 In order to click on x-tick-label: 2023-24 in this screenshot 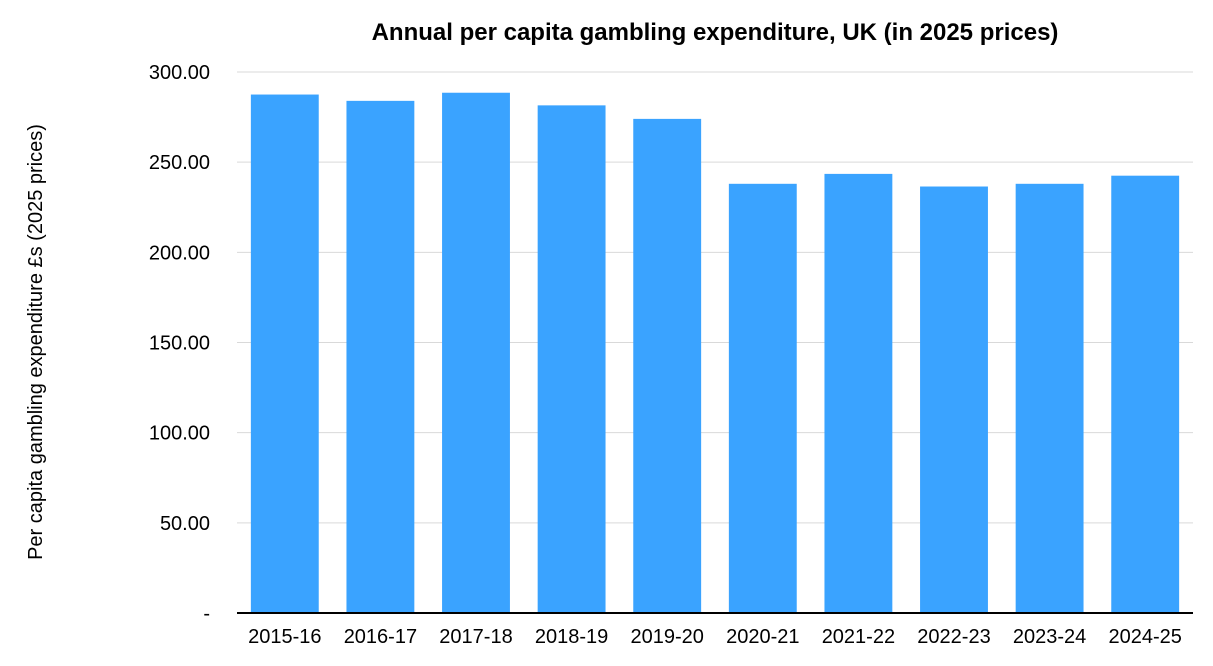, I will do `click(1049, 637)`.